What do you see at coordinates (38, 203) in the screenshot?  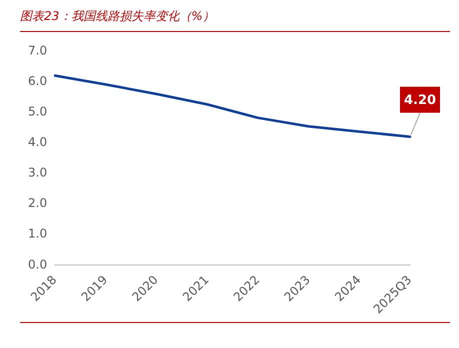 I see `y-tick-label: 2.0` at bounding box center [38, 203].